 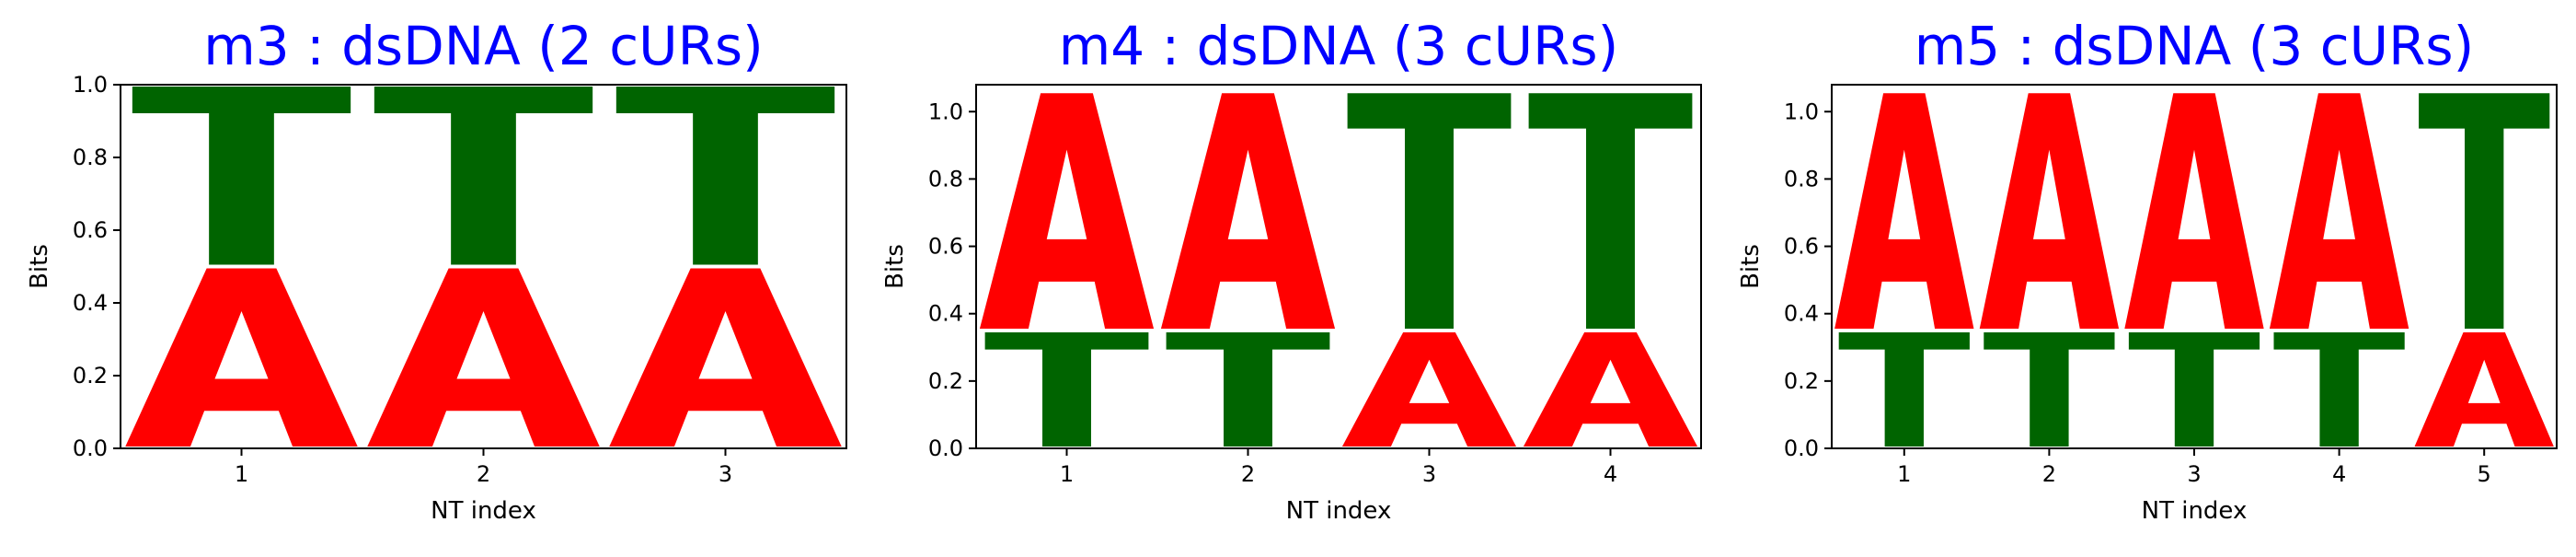 I want to click on x-tick-label: 5, so click(x=2484, y=474).